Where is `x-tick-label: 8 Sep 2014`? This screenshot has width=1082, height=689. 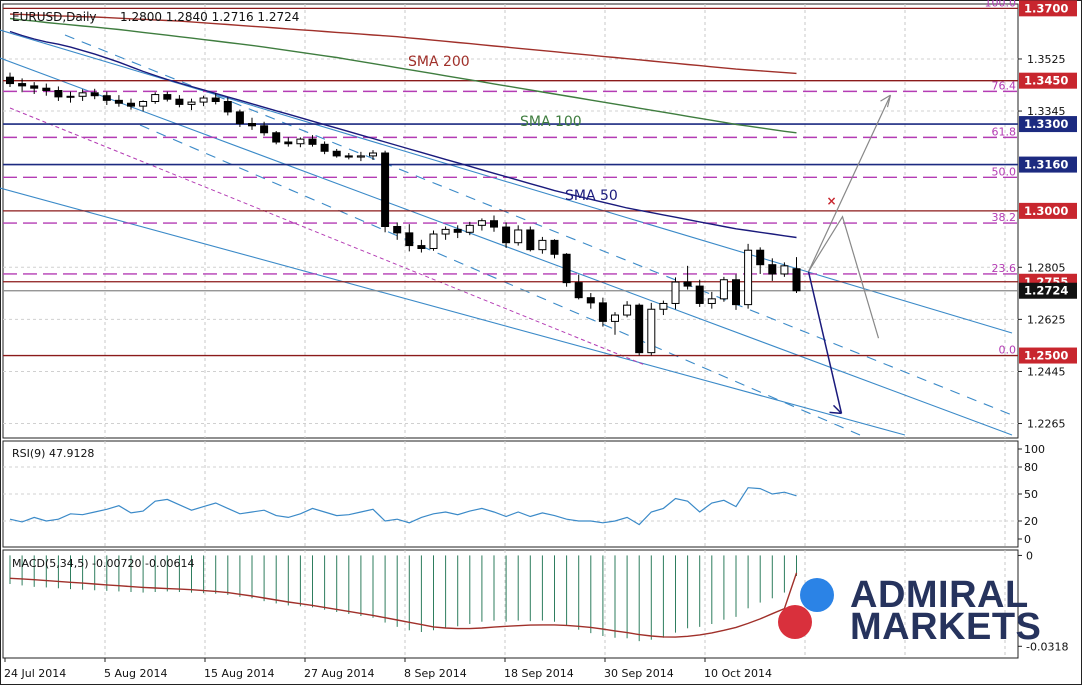 x-tick-label: 8 Sep 2014 is located at coordinates (435, 673).